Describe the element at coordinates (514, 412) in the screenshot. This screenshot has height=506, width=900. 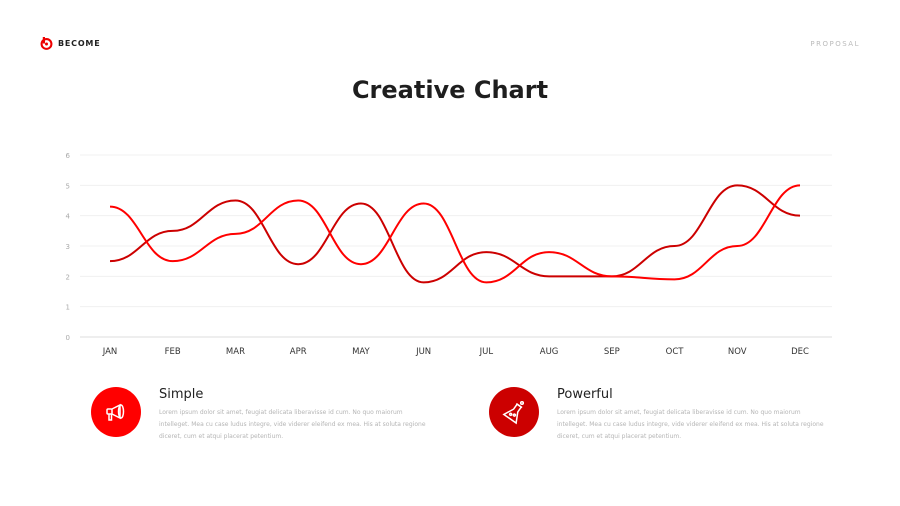
I see `flask-icon` at that location.